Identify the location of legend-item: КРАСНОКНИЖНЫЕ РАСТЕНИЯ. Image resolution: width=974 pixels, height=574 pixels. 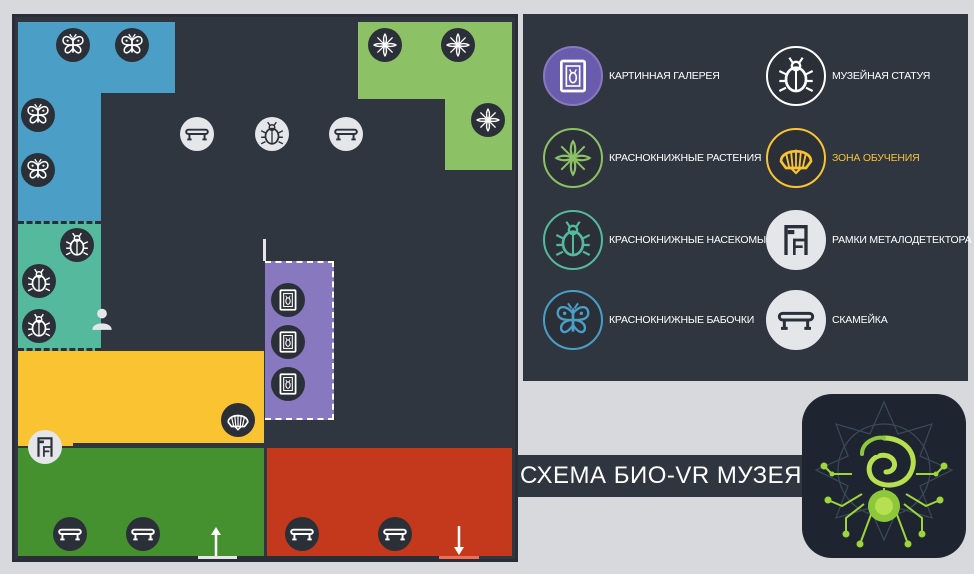
(652, 158).